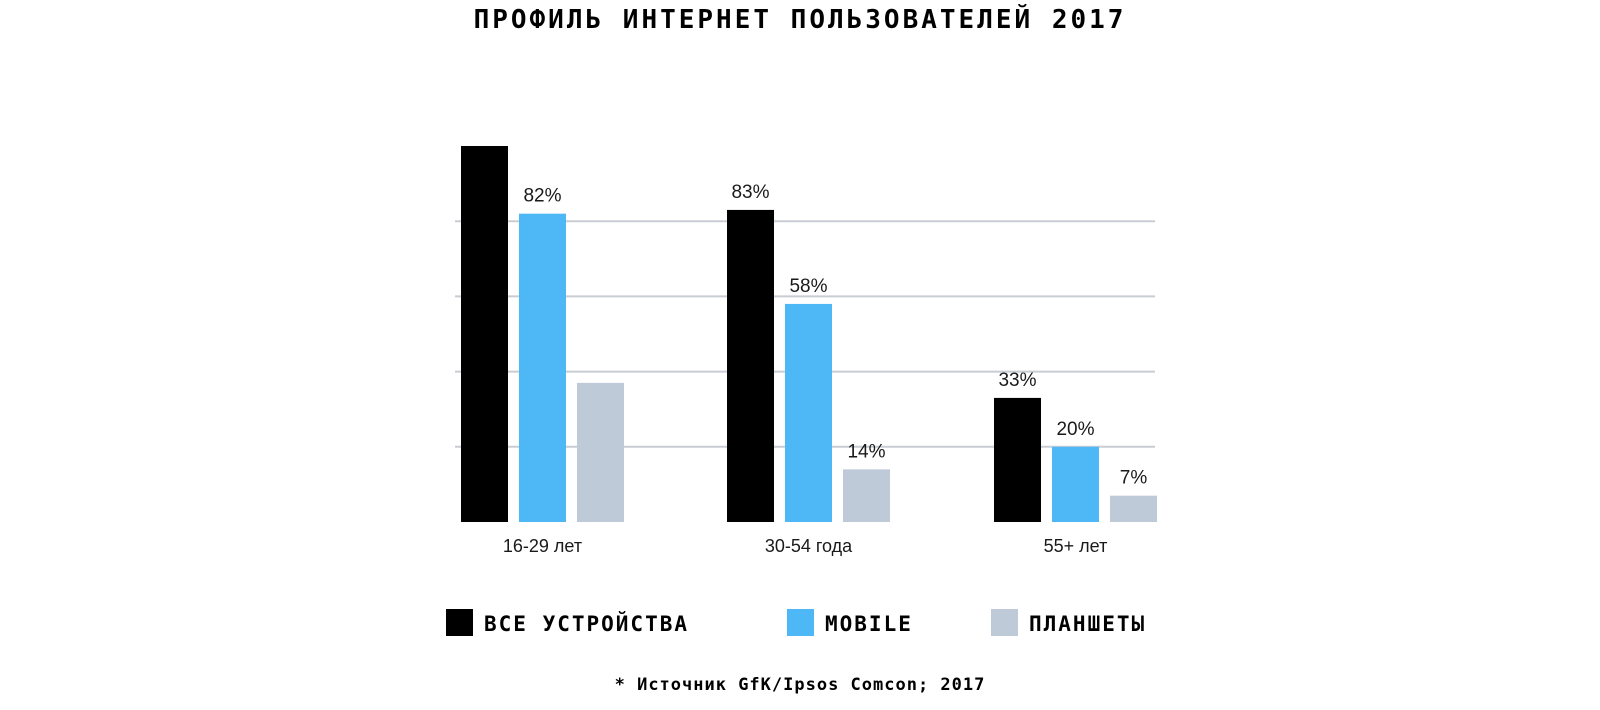 This screenshot has height=710, width=1600. What do you see at coordinates (542, 546) in the screenshot?
I see `category-label: 16-29 лет` at bounding box center [542, 546].